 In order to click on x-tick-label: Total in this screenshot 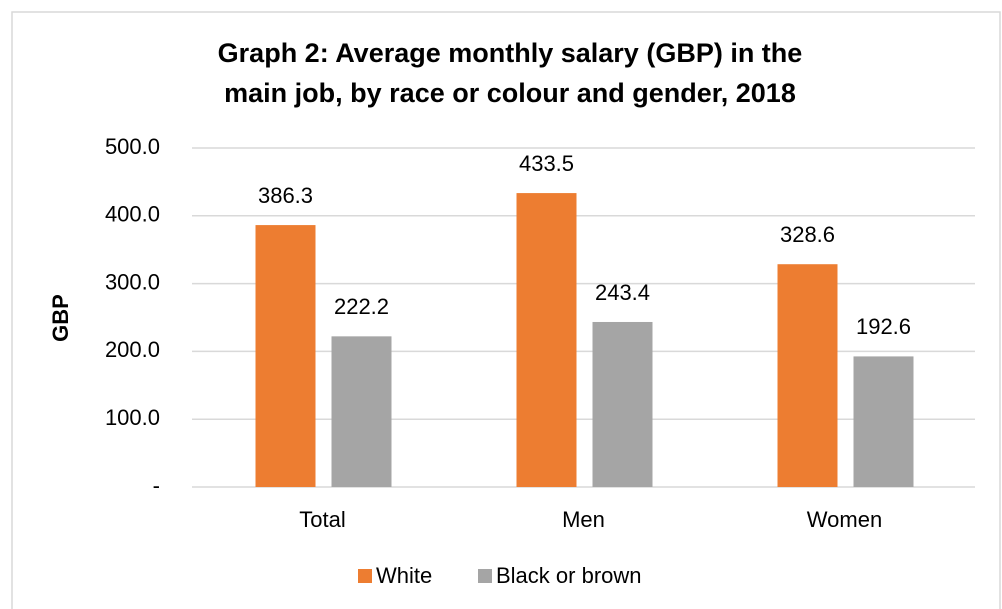, I will do `click(322, 519)`.